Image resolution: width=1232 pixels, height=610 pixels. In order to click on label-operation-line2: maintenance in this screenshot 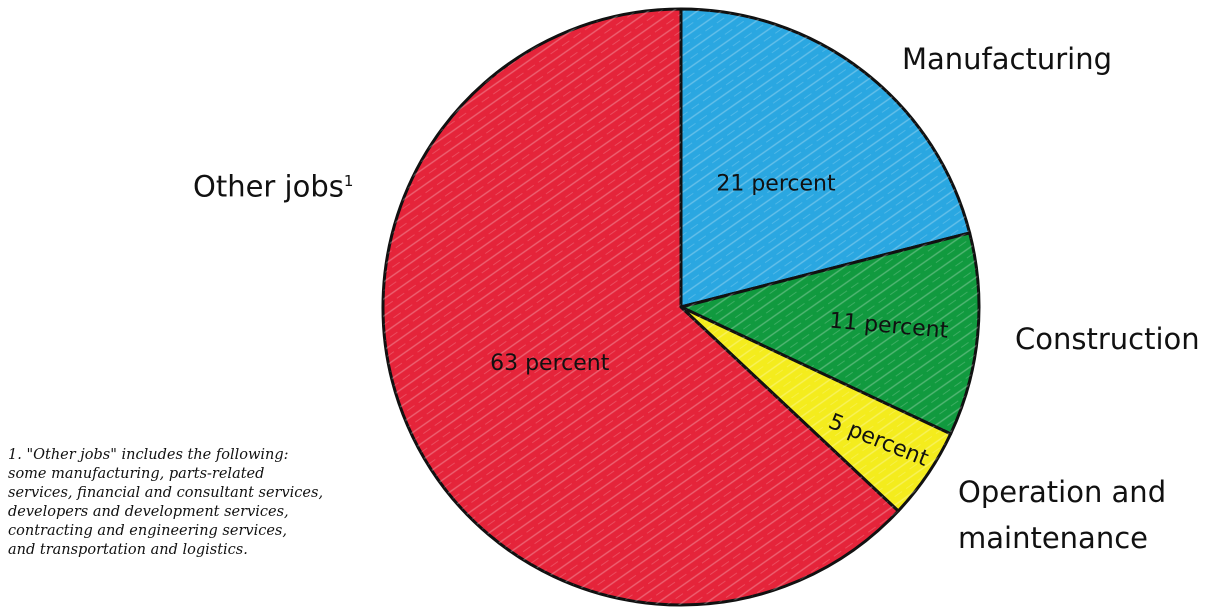, I will do `click(1053, 538)`.